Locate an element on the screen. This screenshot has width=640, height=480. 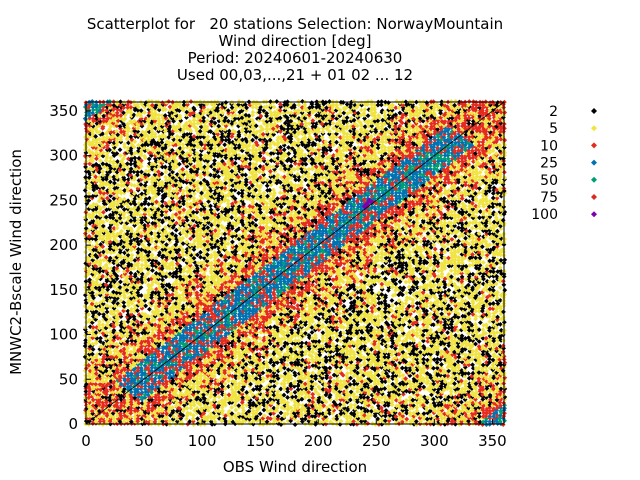
chart-title-line-2: Wind direction [deg] is located at coordinates (295, 41).